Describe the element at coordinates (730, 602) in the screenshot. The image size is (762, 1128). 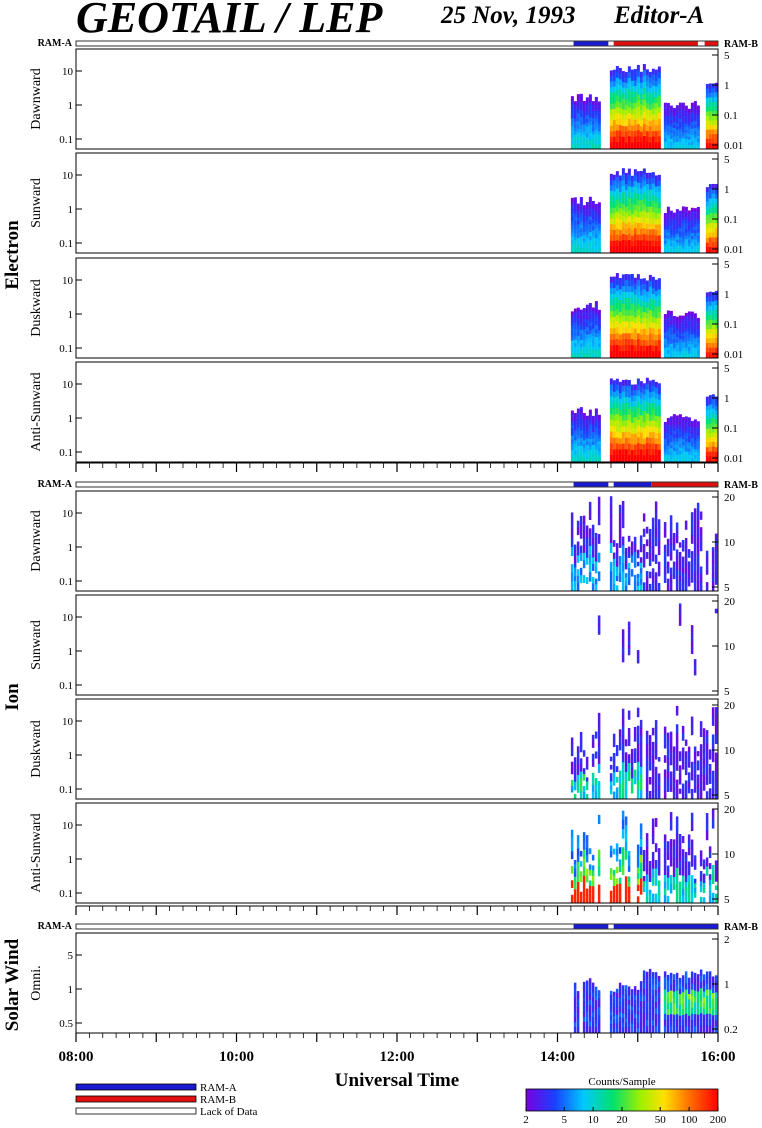
I see `y-tick-label-right: 20` at that location.